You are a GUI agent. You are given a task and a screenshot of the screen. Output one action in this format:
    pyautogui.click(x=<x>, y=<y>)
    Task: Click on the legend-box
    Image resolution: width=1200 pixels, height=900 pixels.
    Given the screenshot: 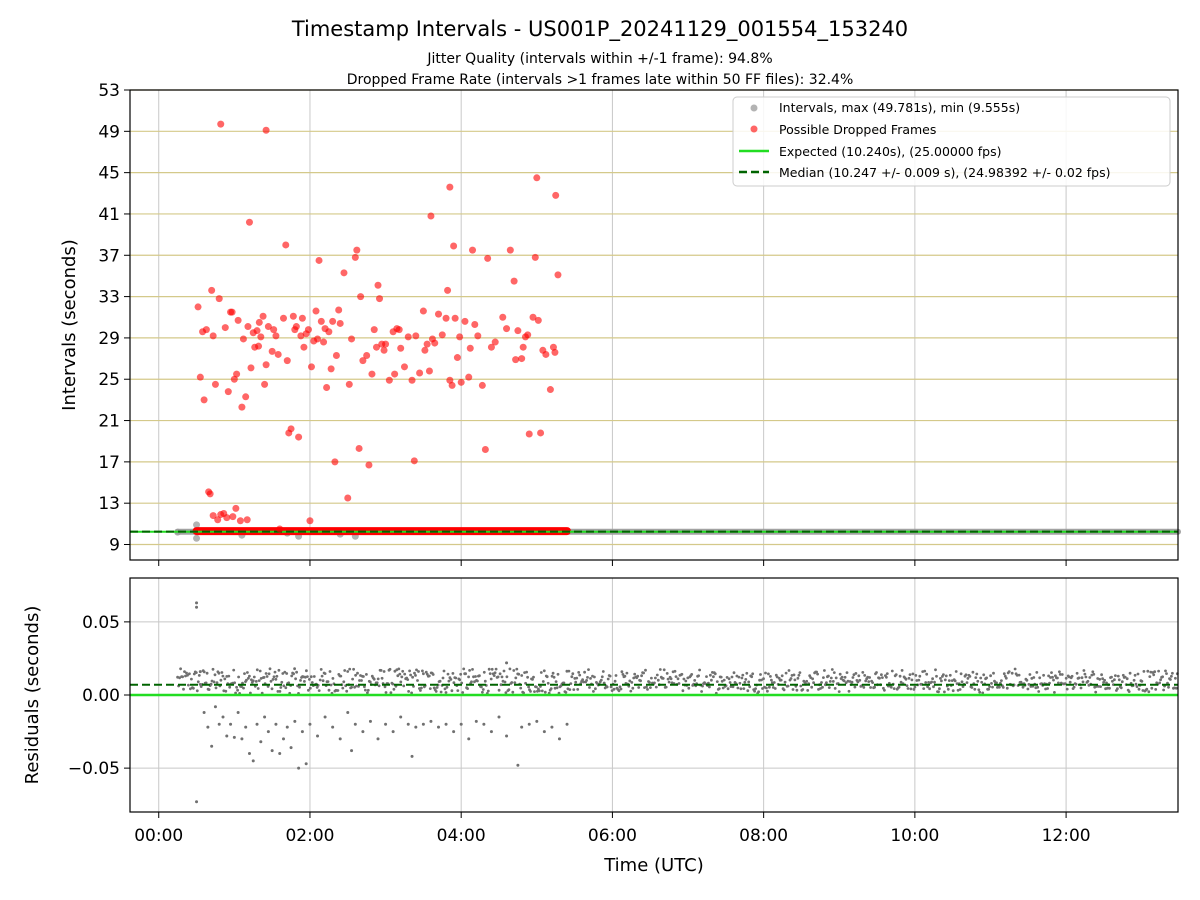 What is the action you would take?
    pyautogui.click(x=951, y=141)
    